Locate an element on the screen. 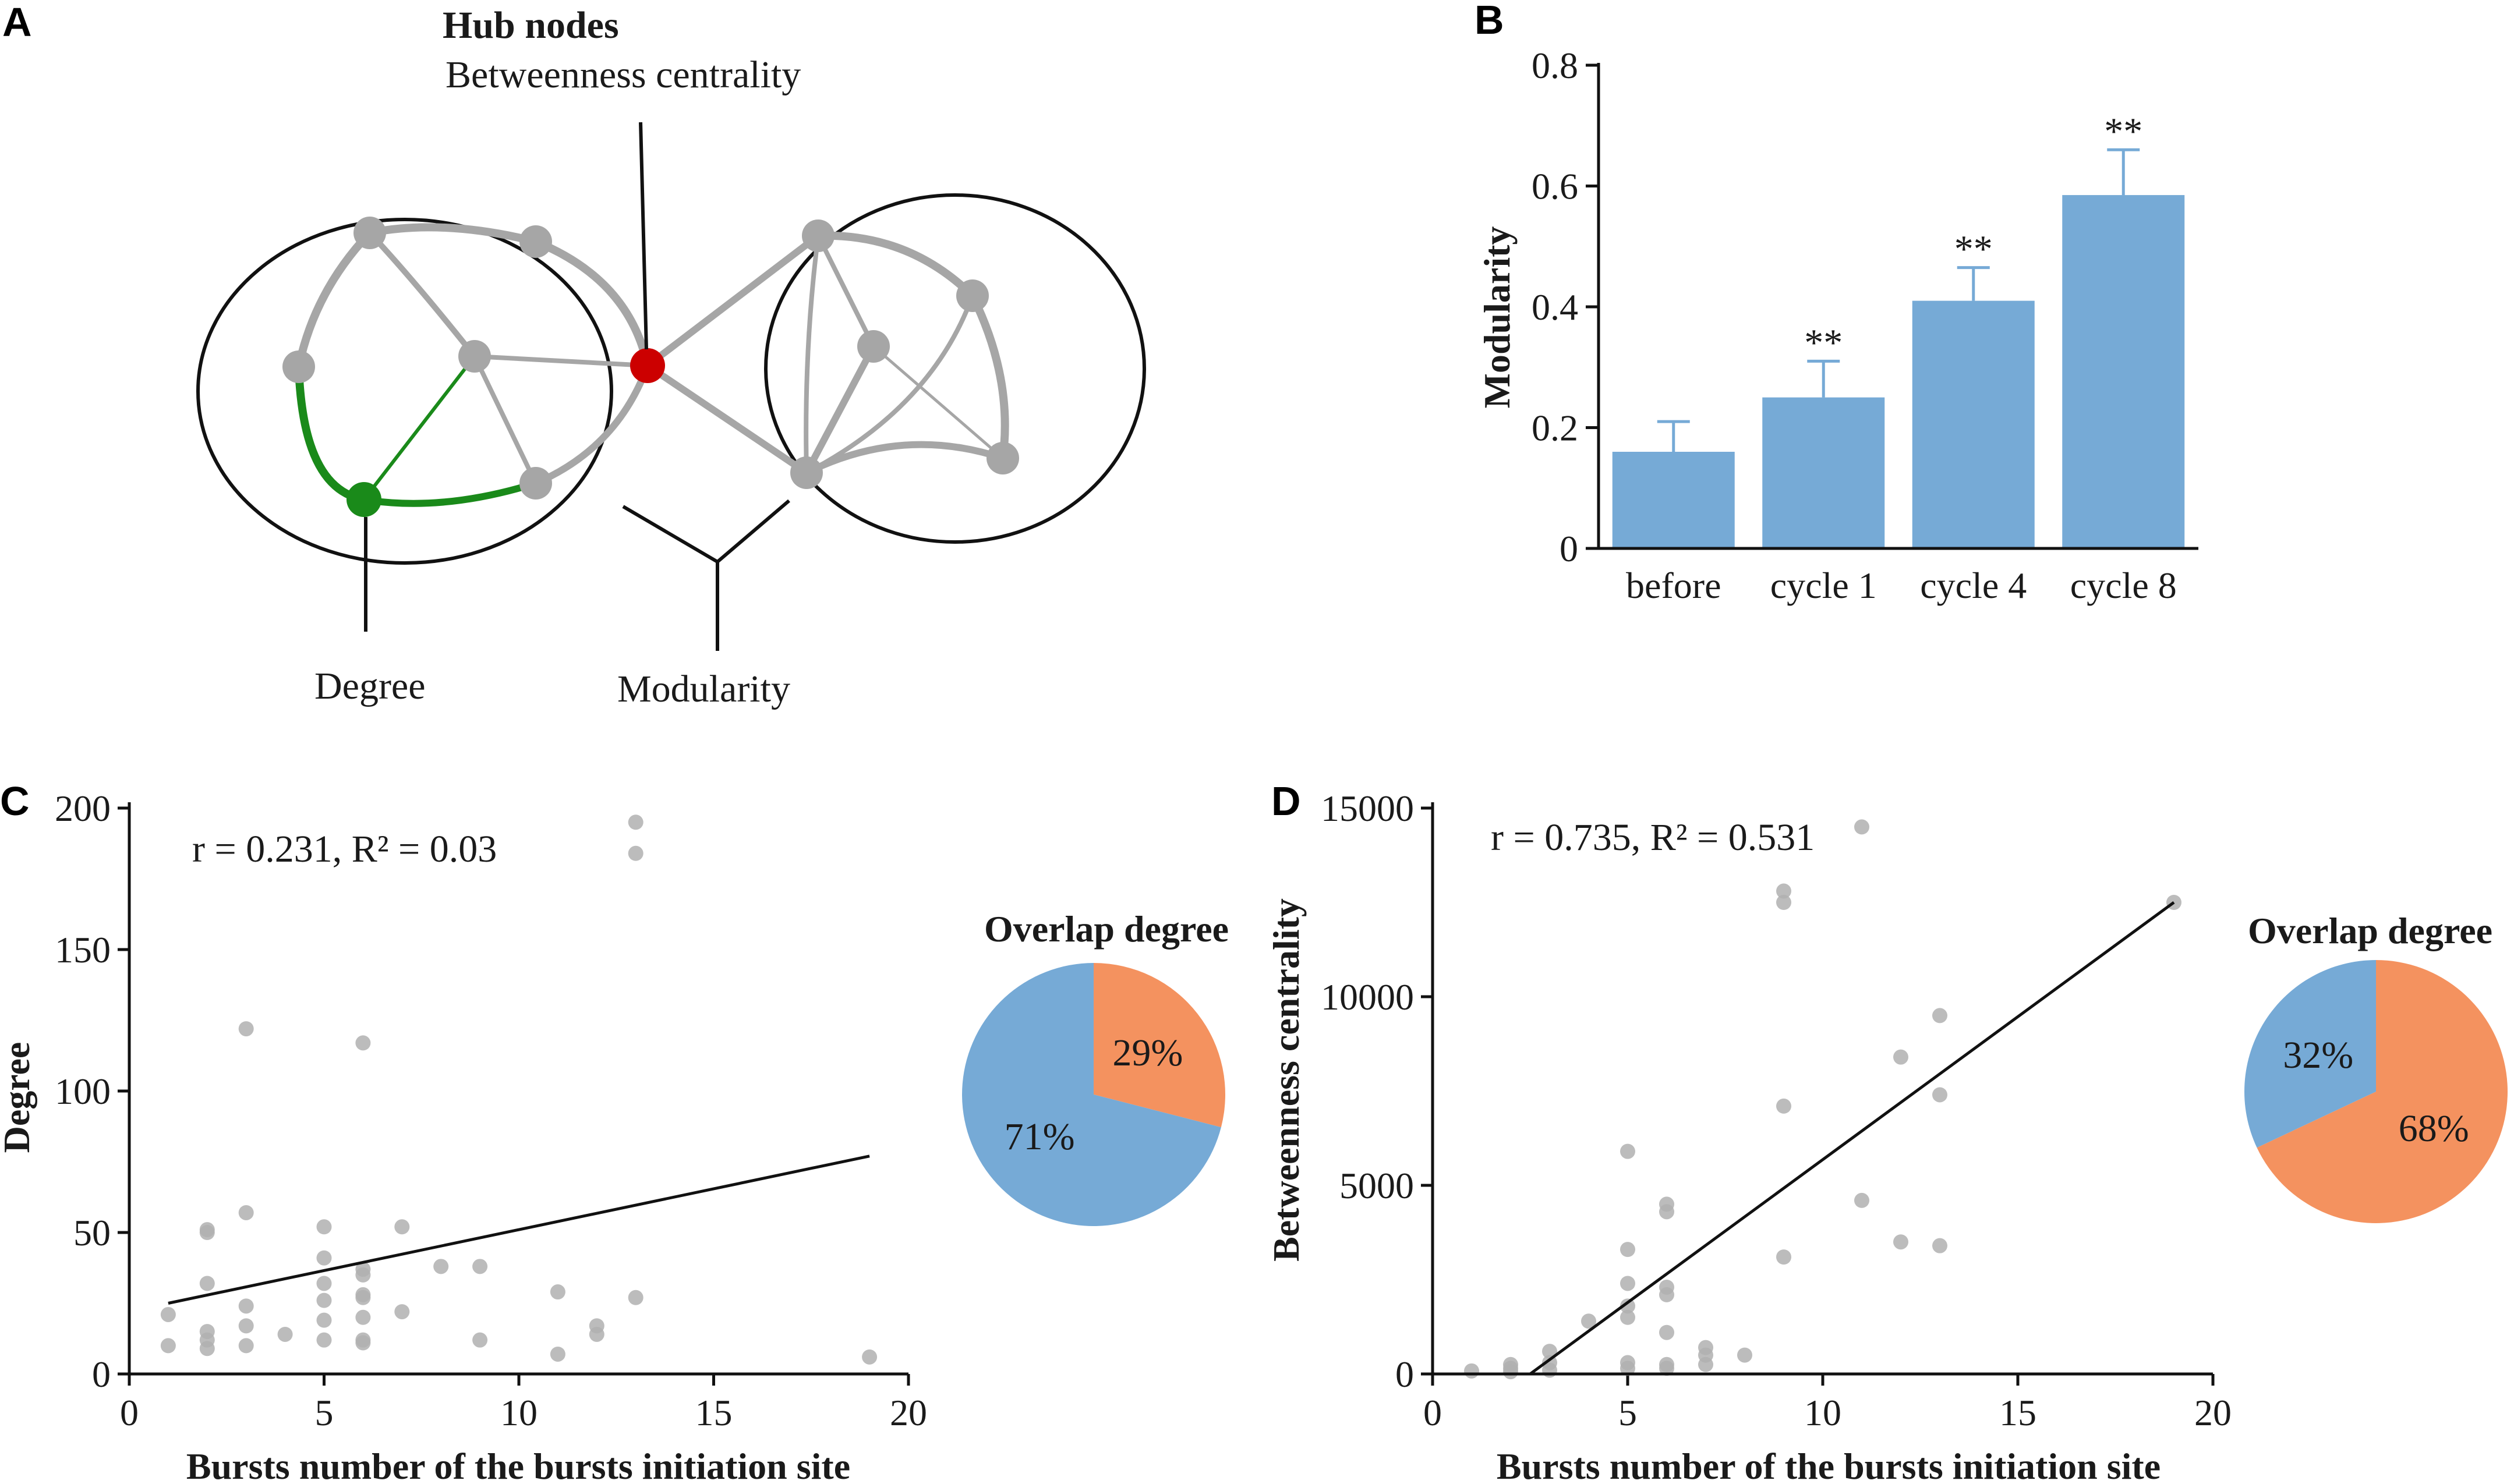  d-x-ticks: 0 5 10 15 20 is located at coordinates (1827, 1403).